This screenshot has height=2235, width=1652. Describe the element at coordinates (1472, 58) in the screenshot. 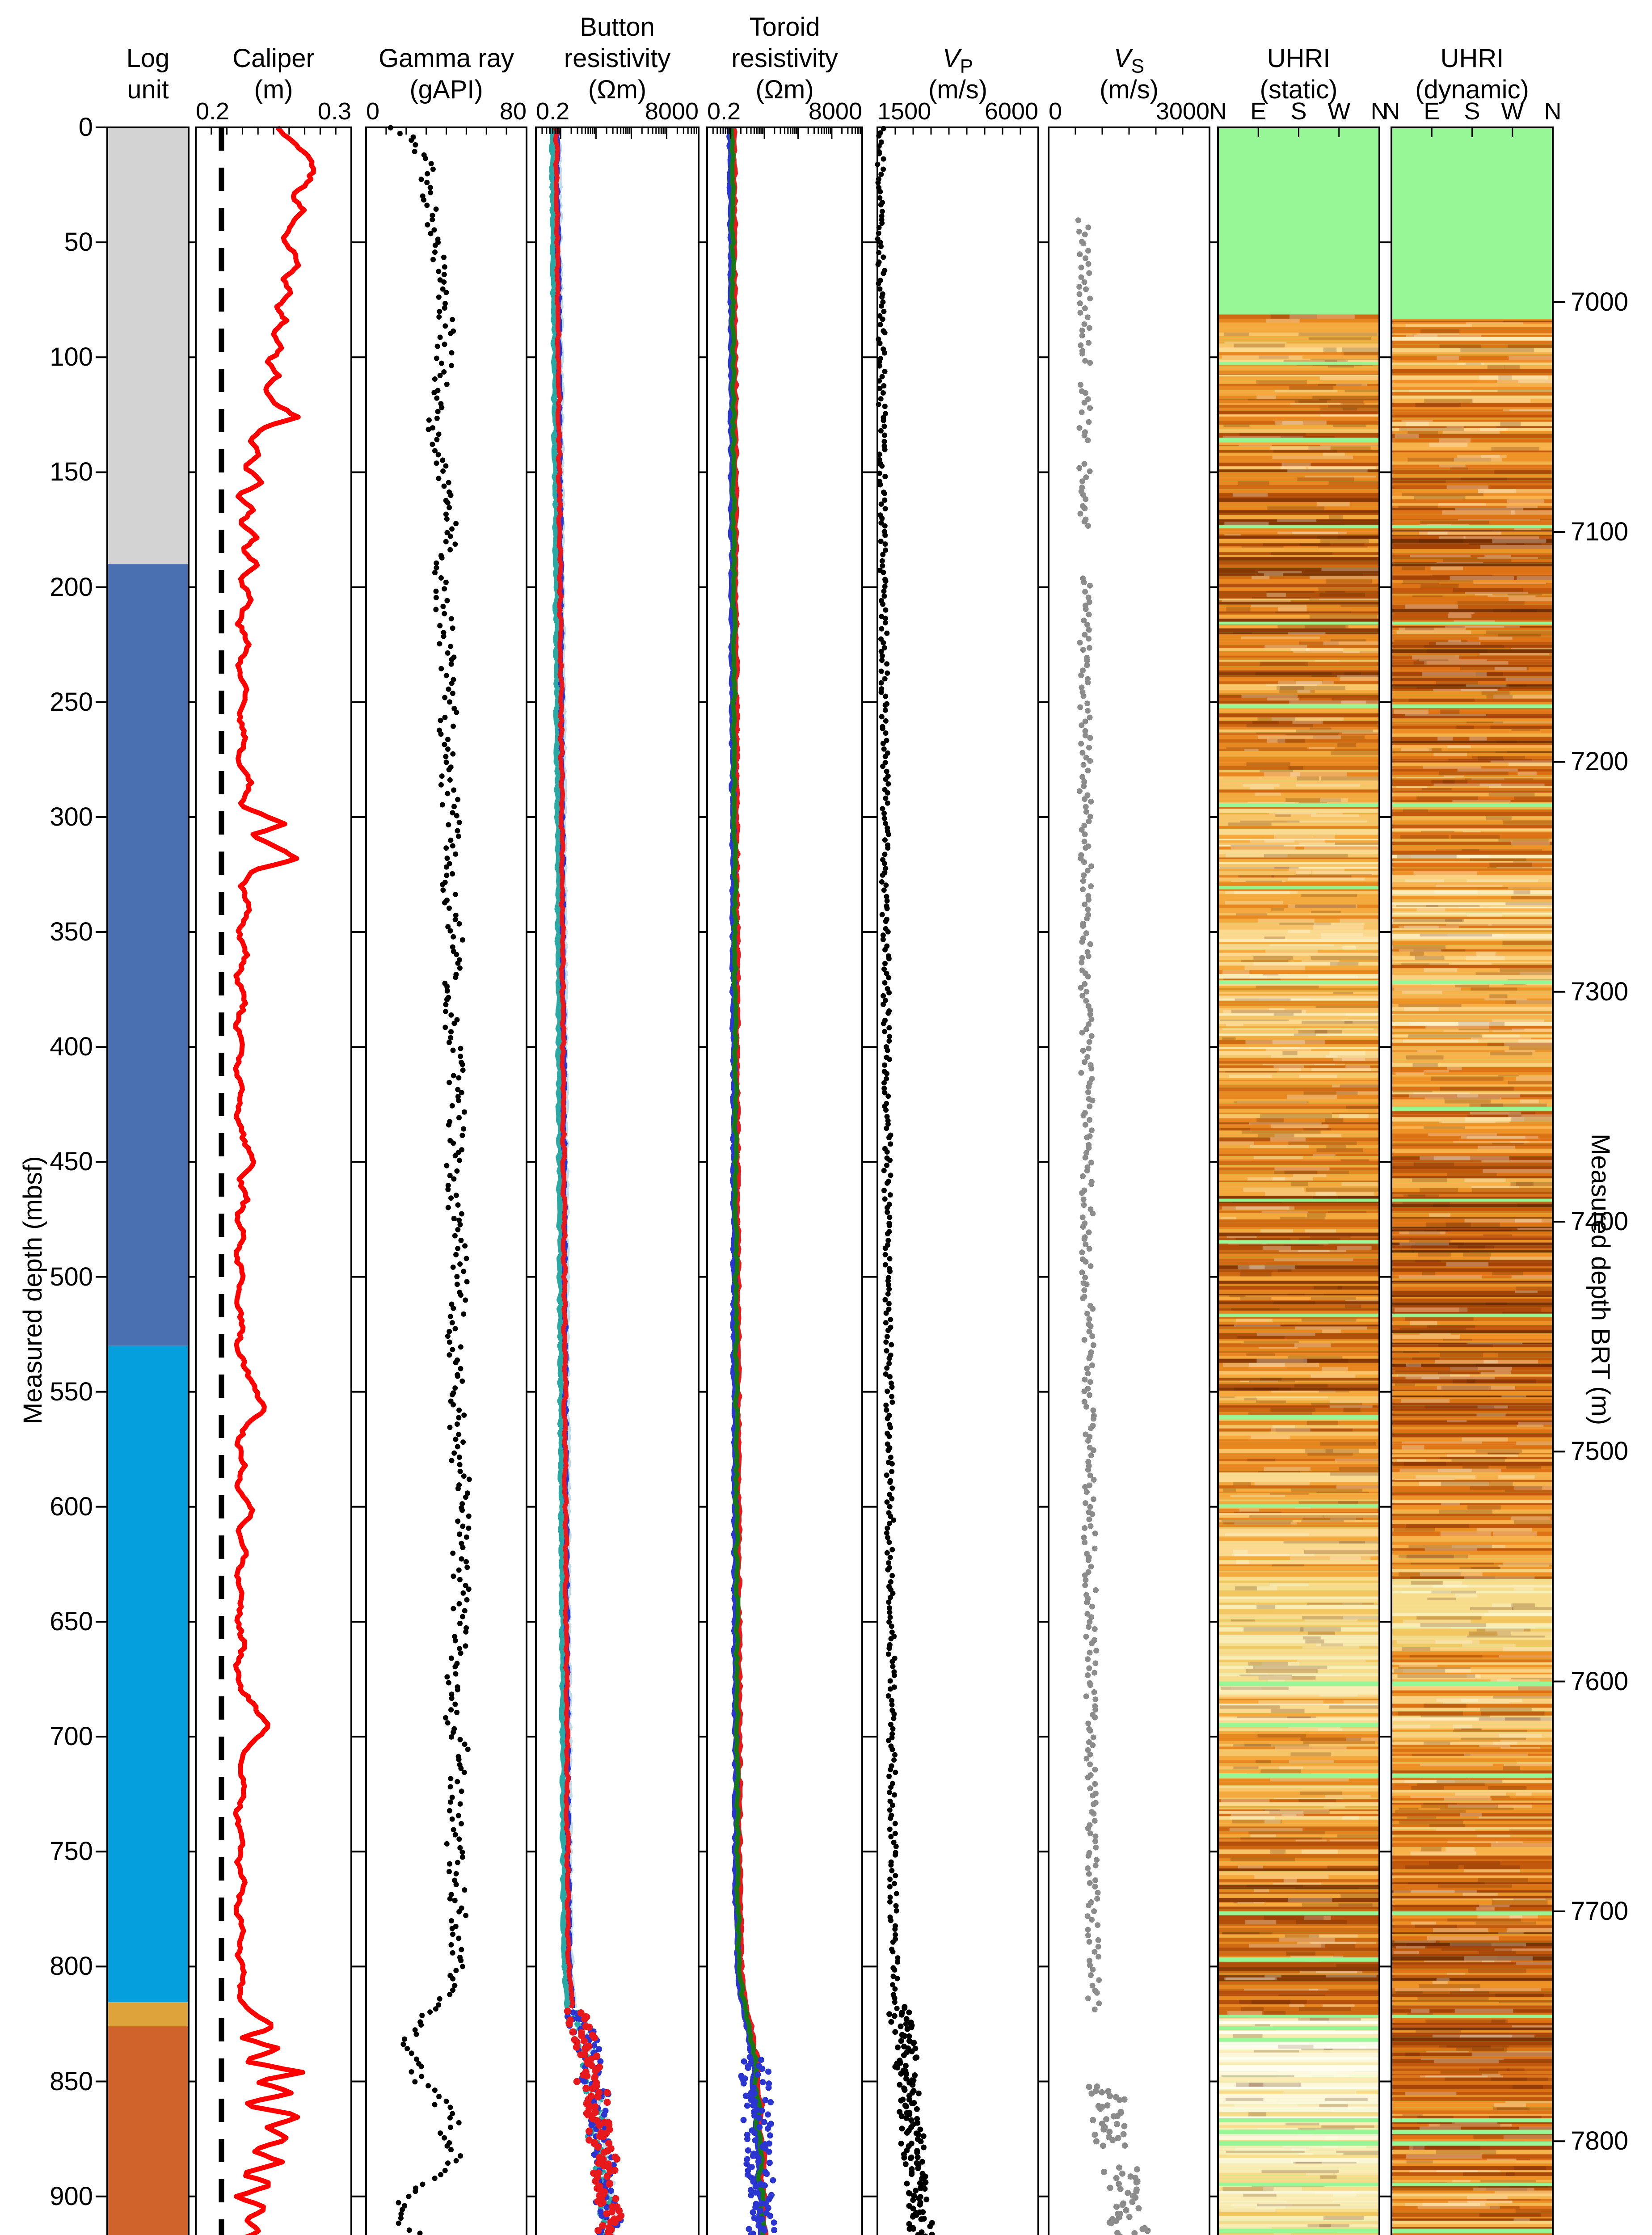

I see `track-title-ud-line0: UHRI` at that location.